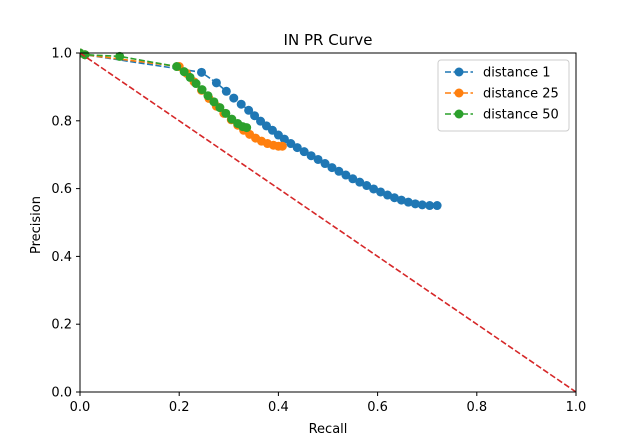  I want to click on y-tick-label: 0.8, so click(61, 121).